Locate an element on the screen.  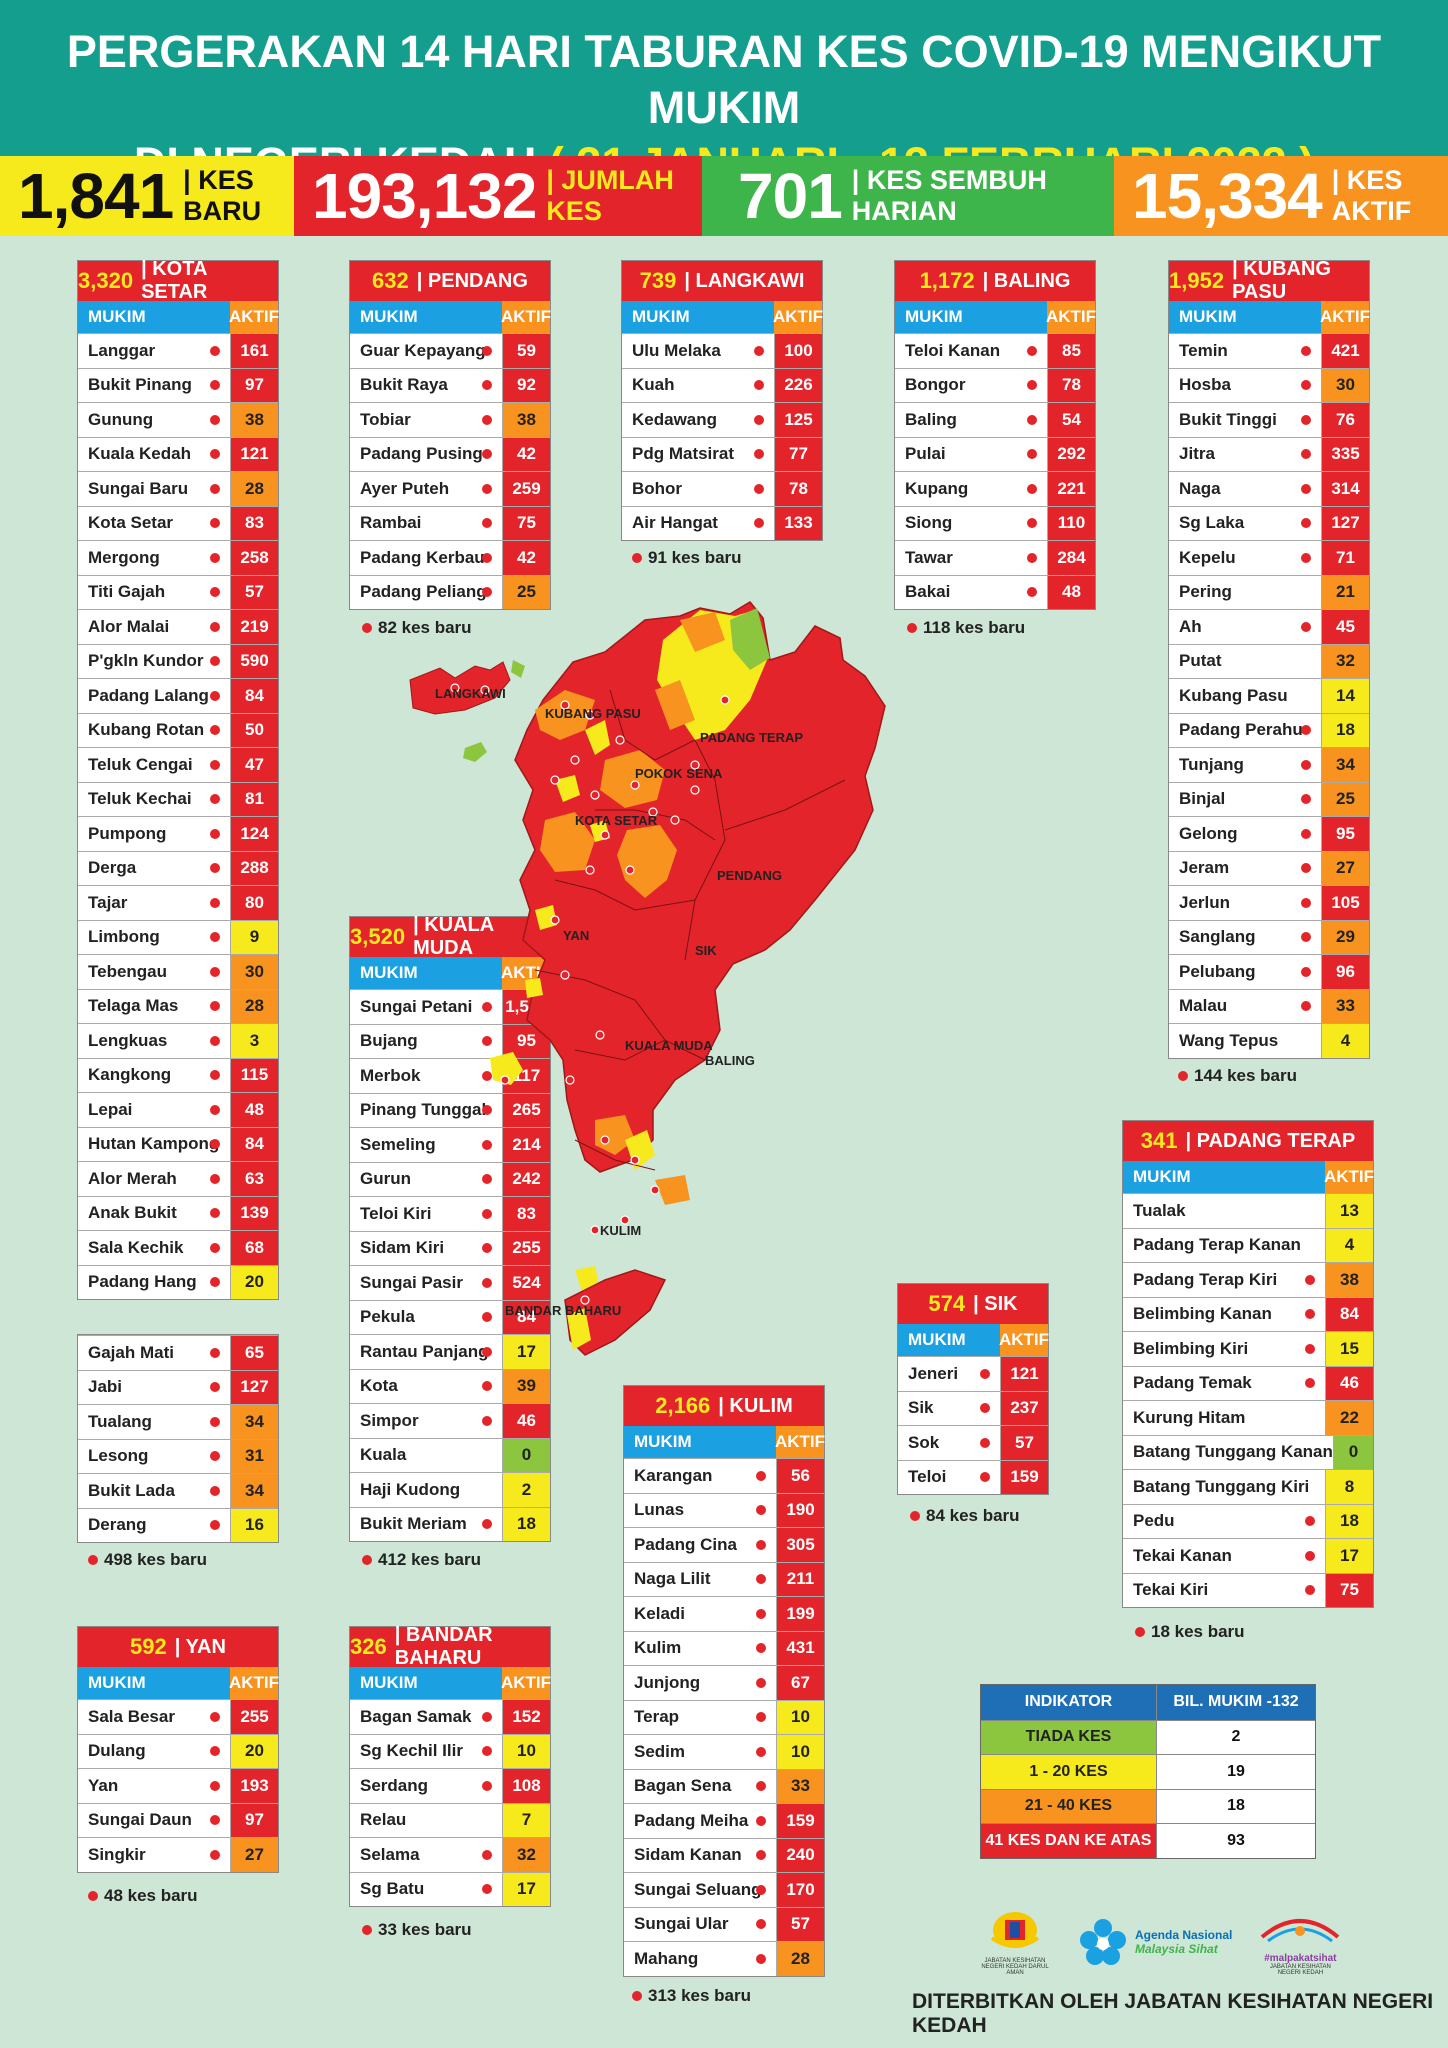
mukim-name: Teluk Cengai is located at coordinates (154, 765).